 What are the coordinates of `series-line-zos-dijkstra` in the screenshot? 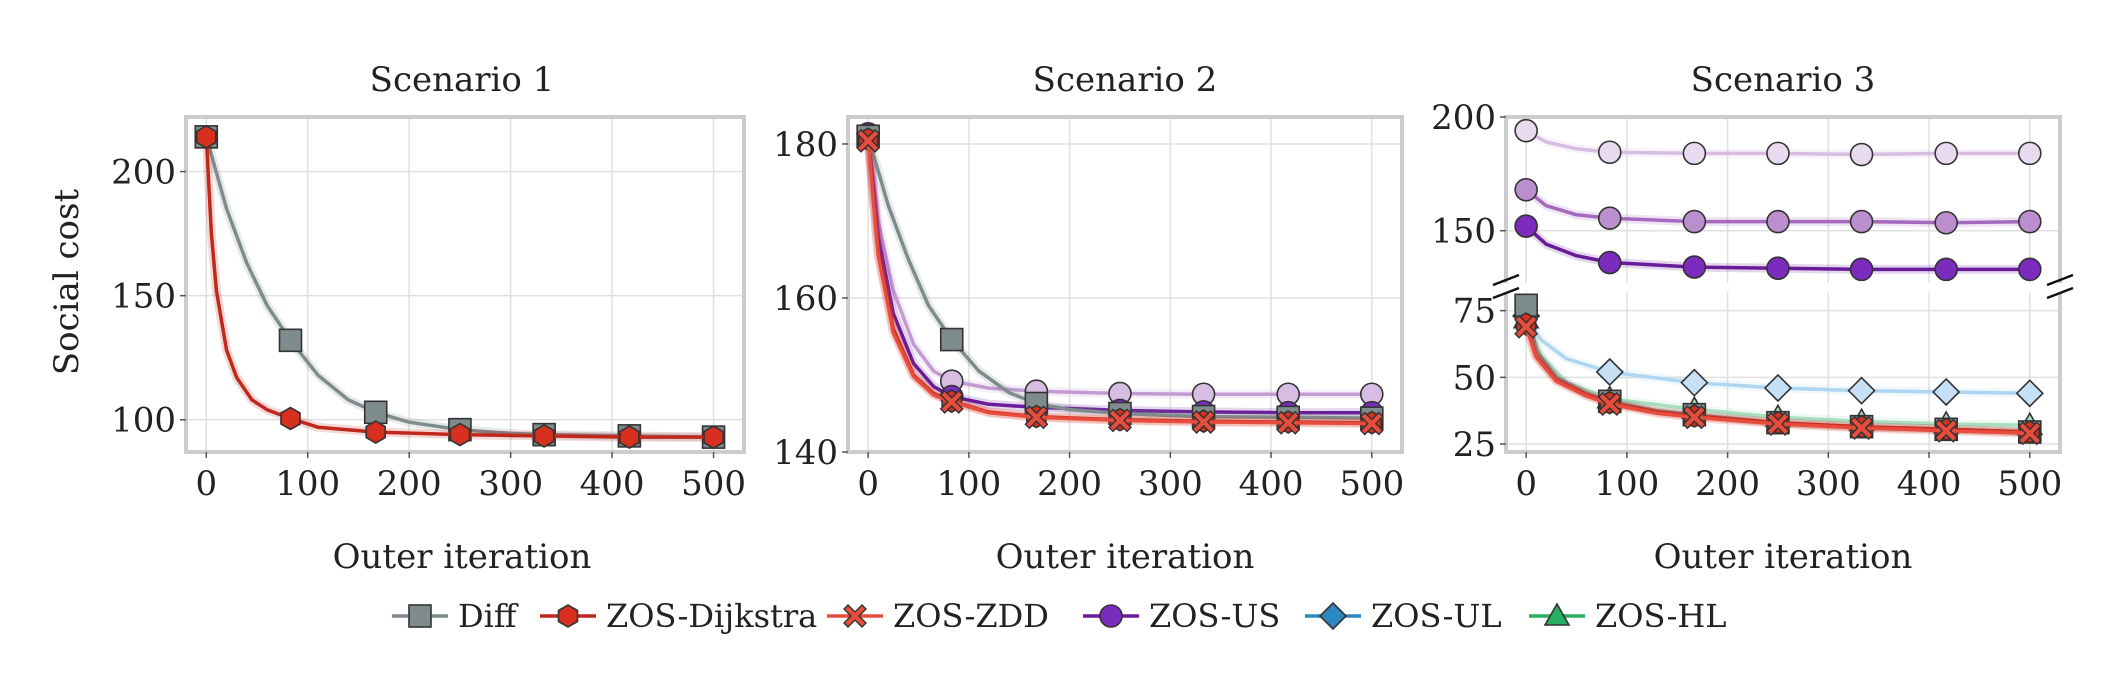 It's located at (460, 287).